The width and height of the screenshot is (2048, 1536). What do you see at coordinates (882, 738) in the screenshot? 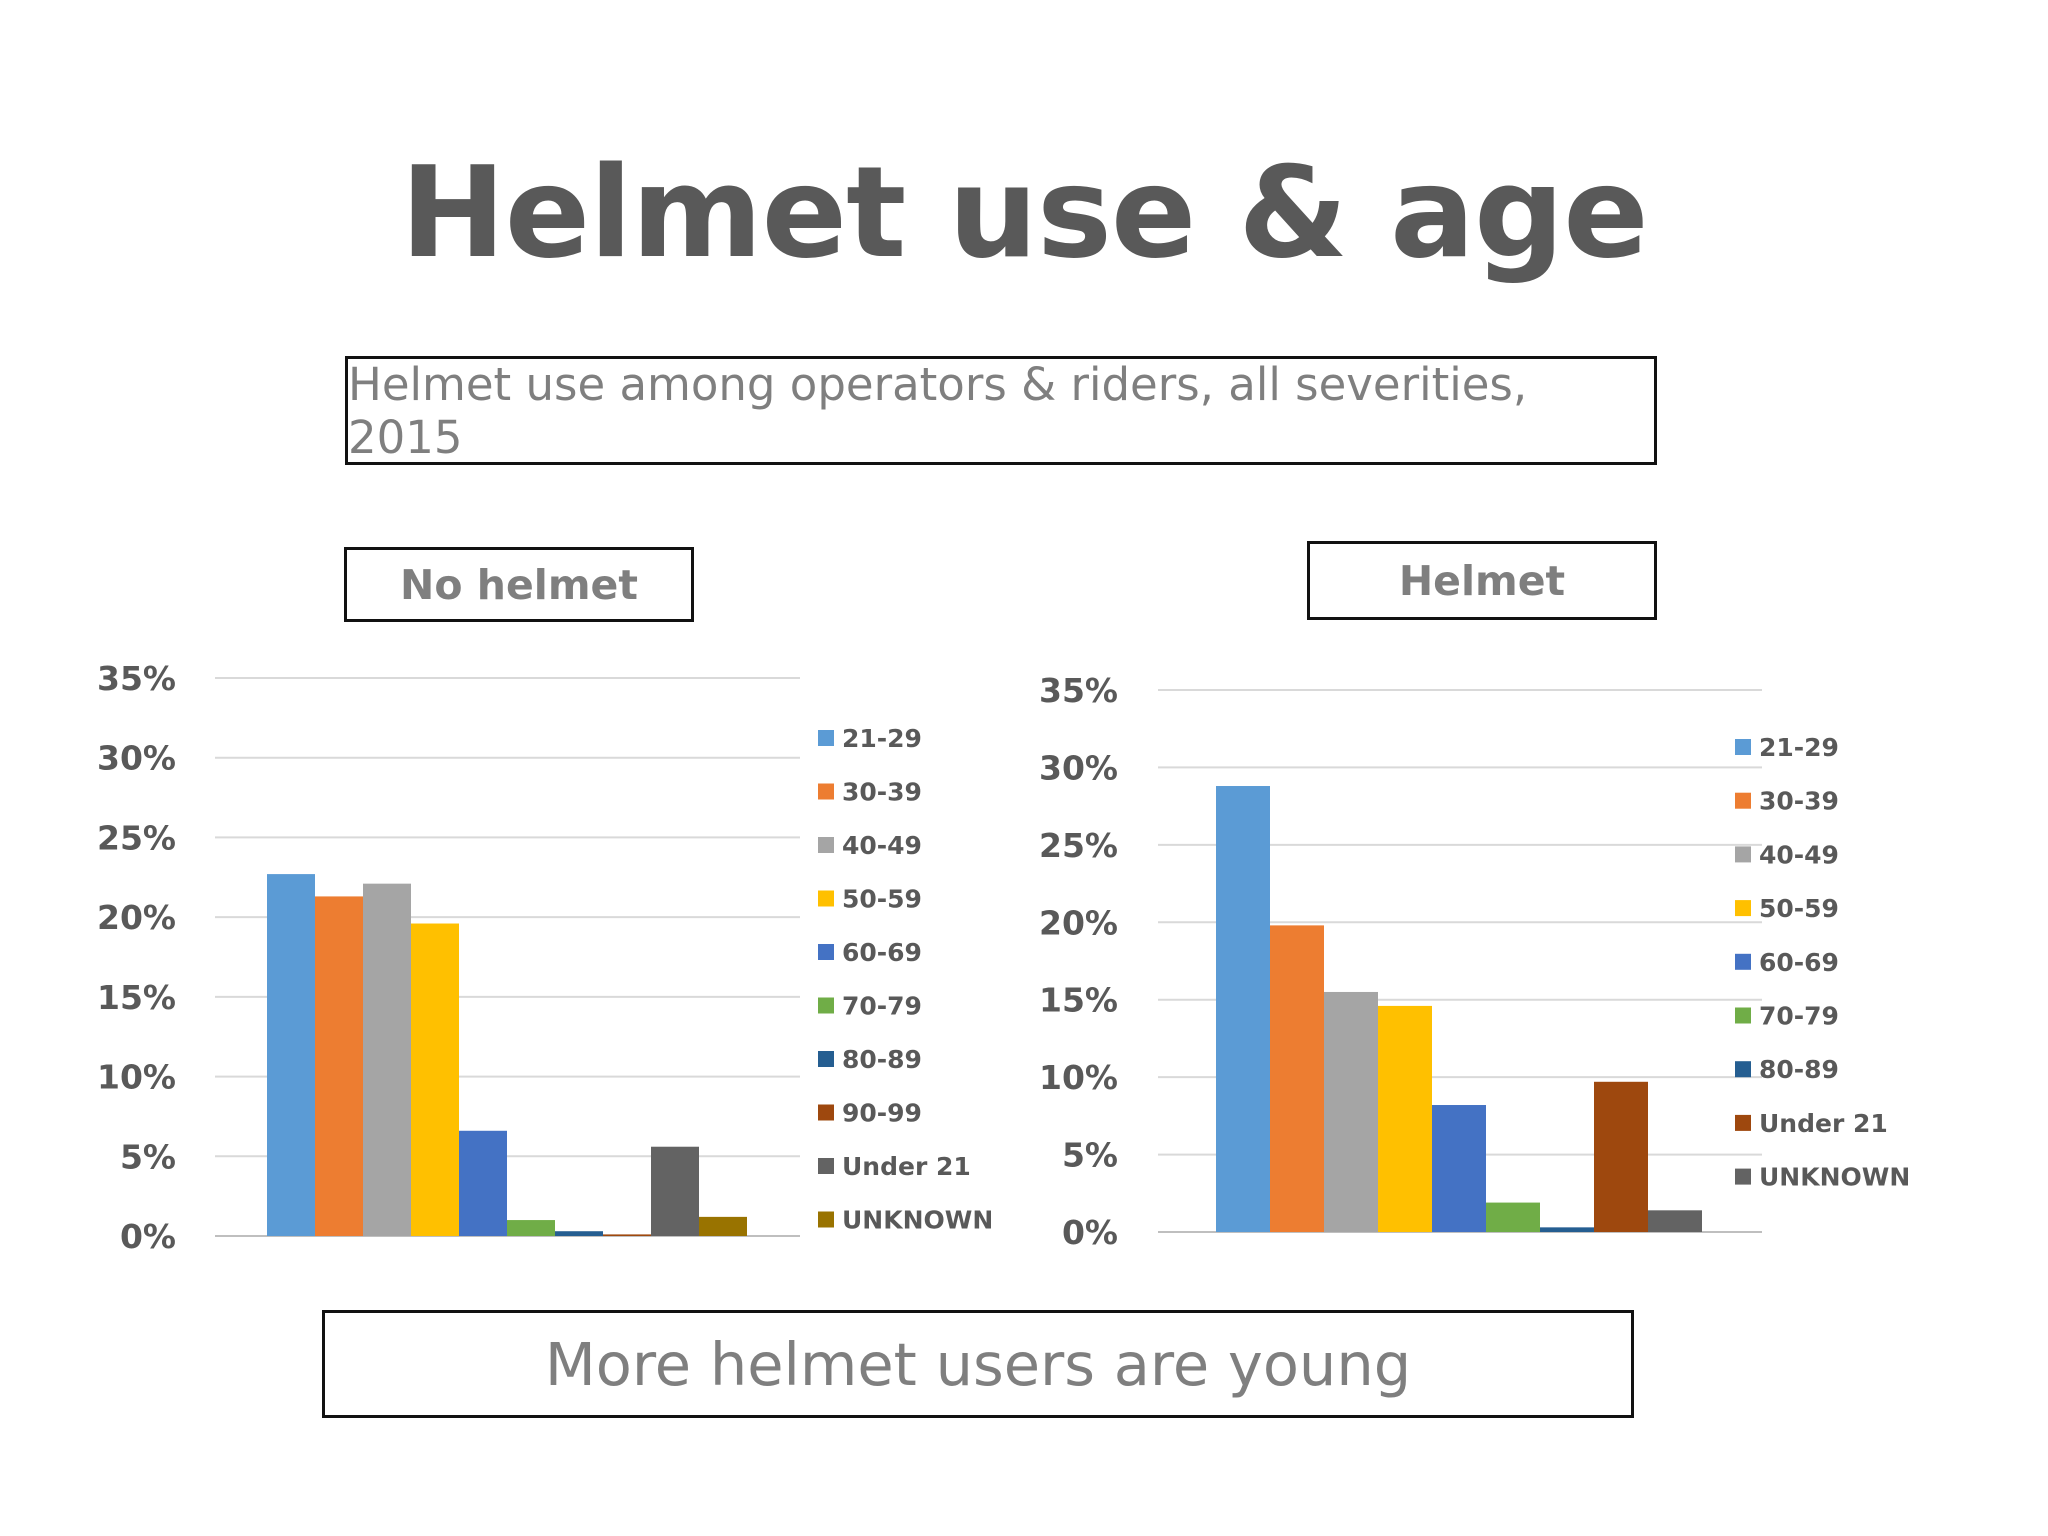
I see `no-helmet-legend-label: 21-29` at bounding box center [882, 738].